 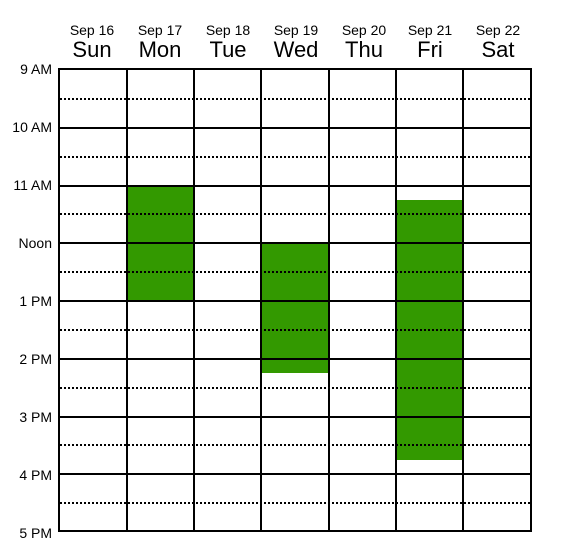 I want to click on day-date: Sep 20, so click(x=364, y=30).